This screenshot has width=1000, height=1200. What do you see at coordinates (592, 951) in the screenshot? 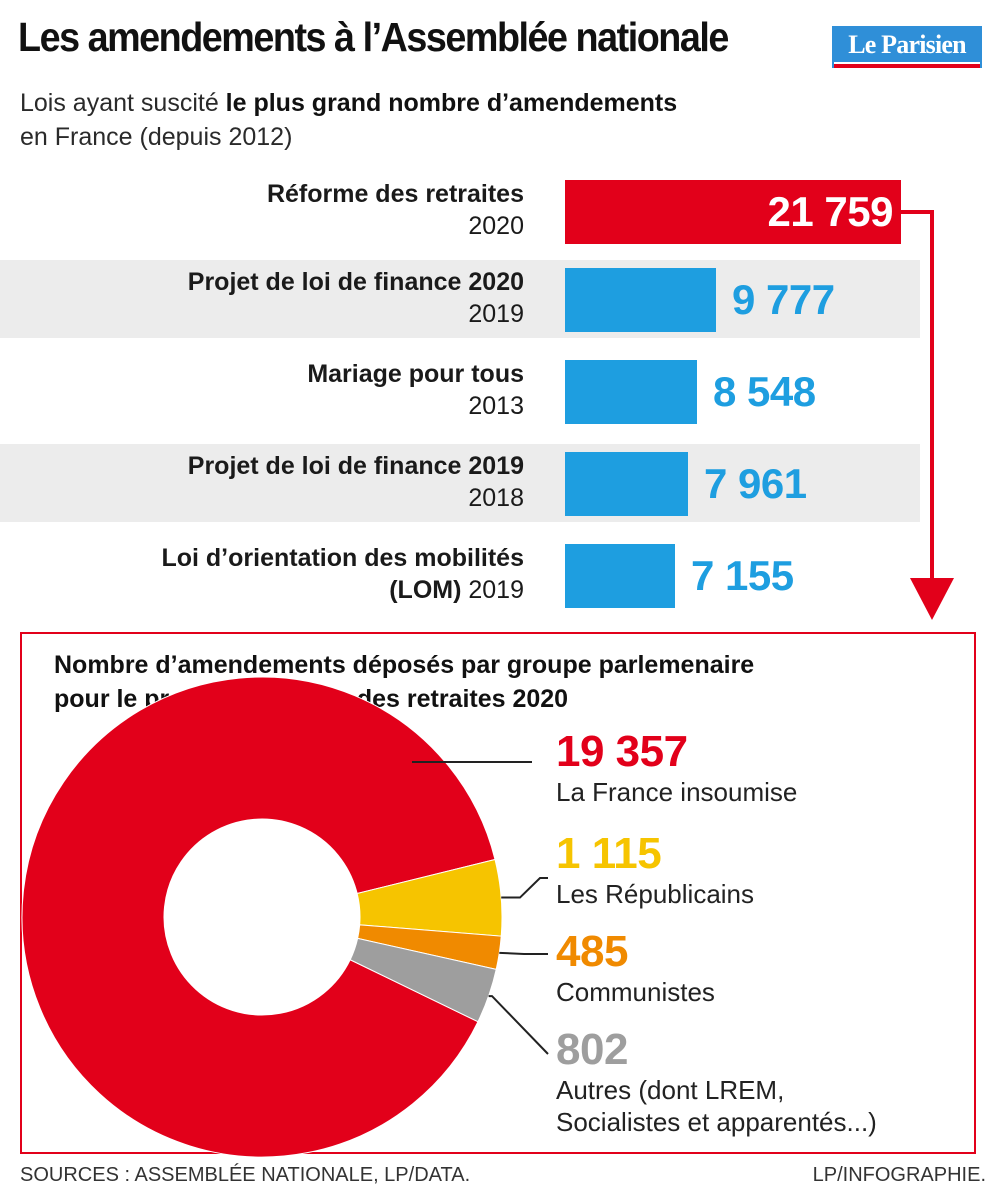
I see `legend-value-communistes: 485` at bounding box center [592, 951].